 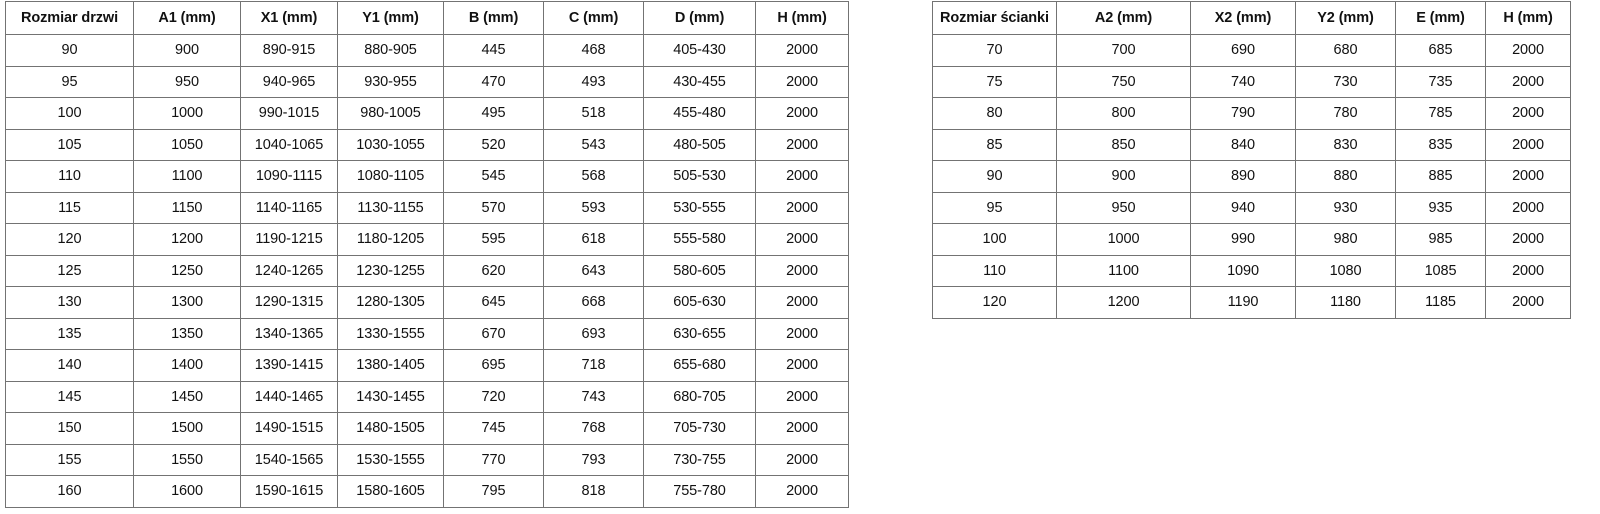 I want to click on table-cell: 1340-1365, so click(x=289, y=333).